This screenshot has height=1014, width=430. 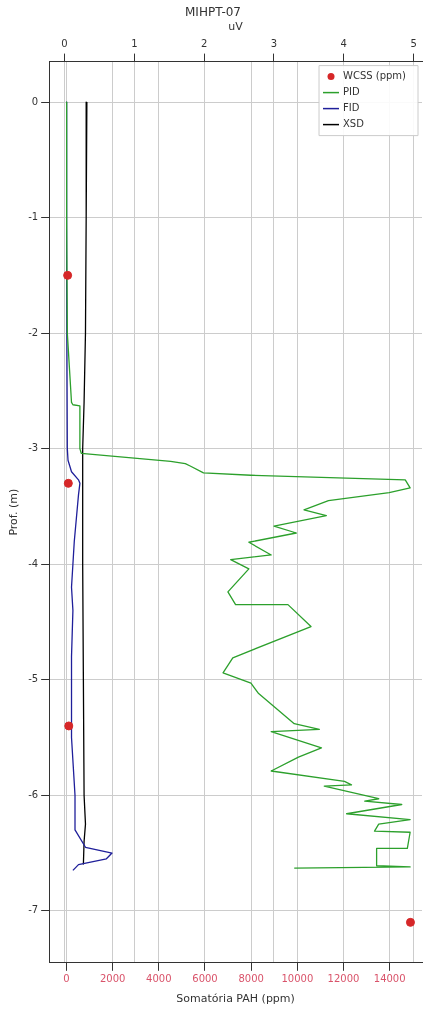 I want to click on y-tick-label: -3, so click(x=33, y=448).